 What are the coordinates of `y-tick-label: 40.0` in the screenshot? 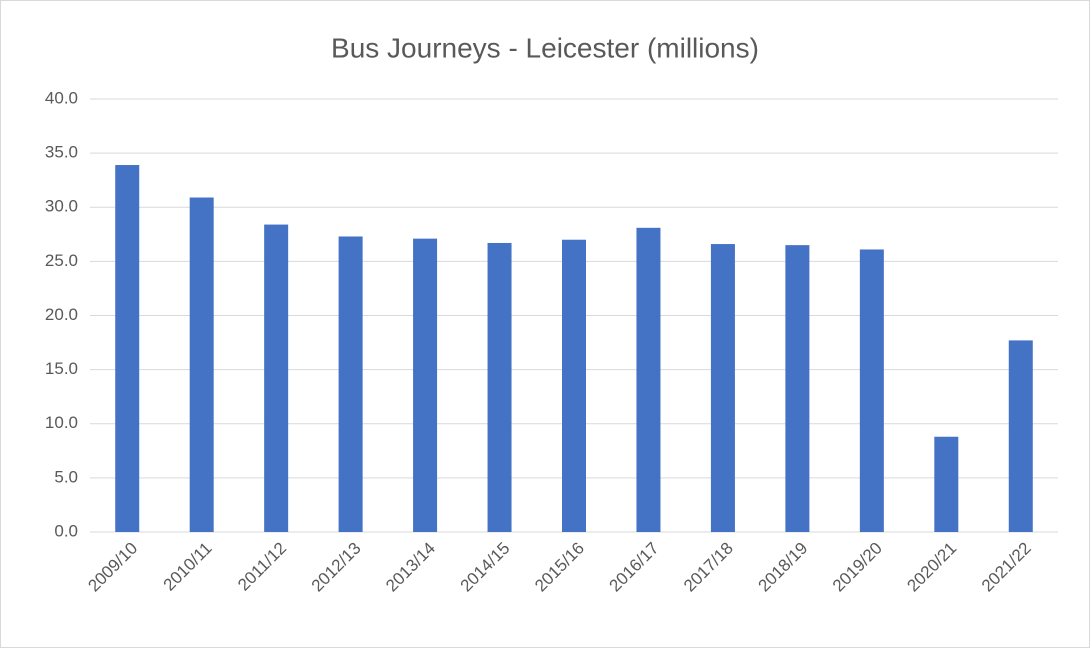 It's located at (61, 97).